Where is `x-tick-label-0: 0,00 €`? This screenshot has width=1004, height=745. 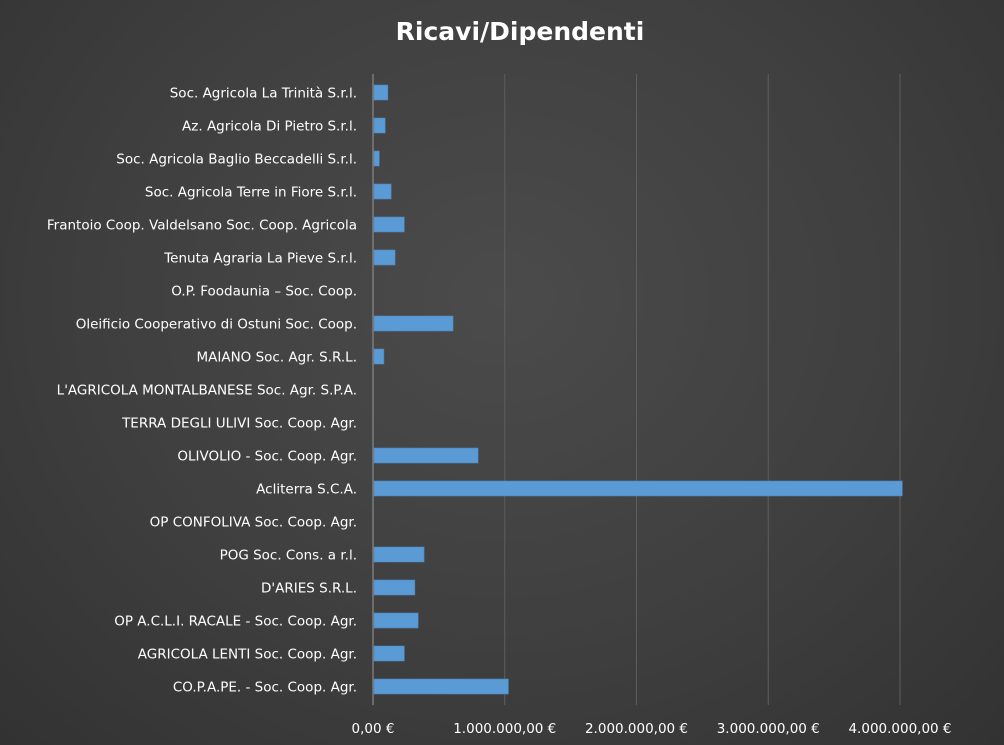 x-tick-label-0: 0,00 € is located at coordinates (373, 729).